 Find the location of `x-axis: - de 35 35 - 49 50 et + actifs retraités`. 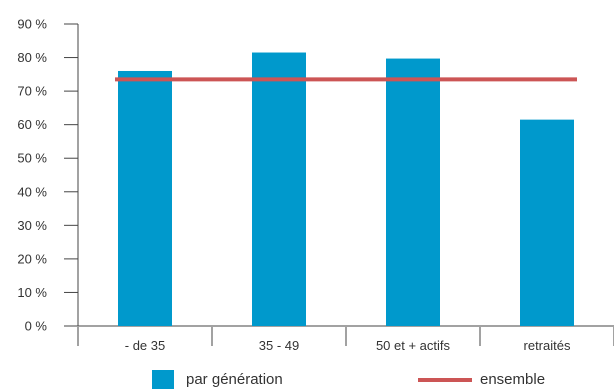

x-axis: - de 35 35 - 49 50 et + actifs retraités is located at coordinates (345, 339).